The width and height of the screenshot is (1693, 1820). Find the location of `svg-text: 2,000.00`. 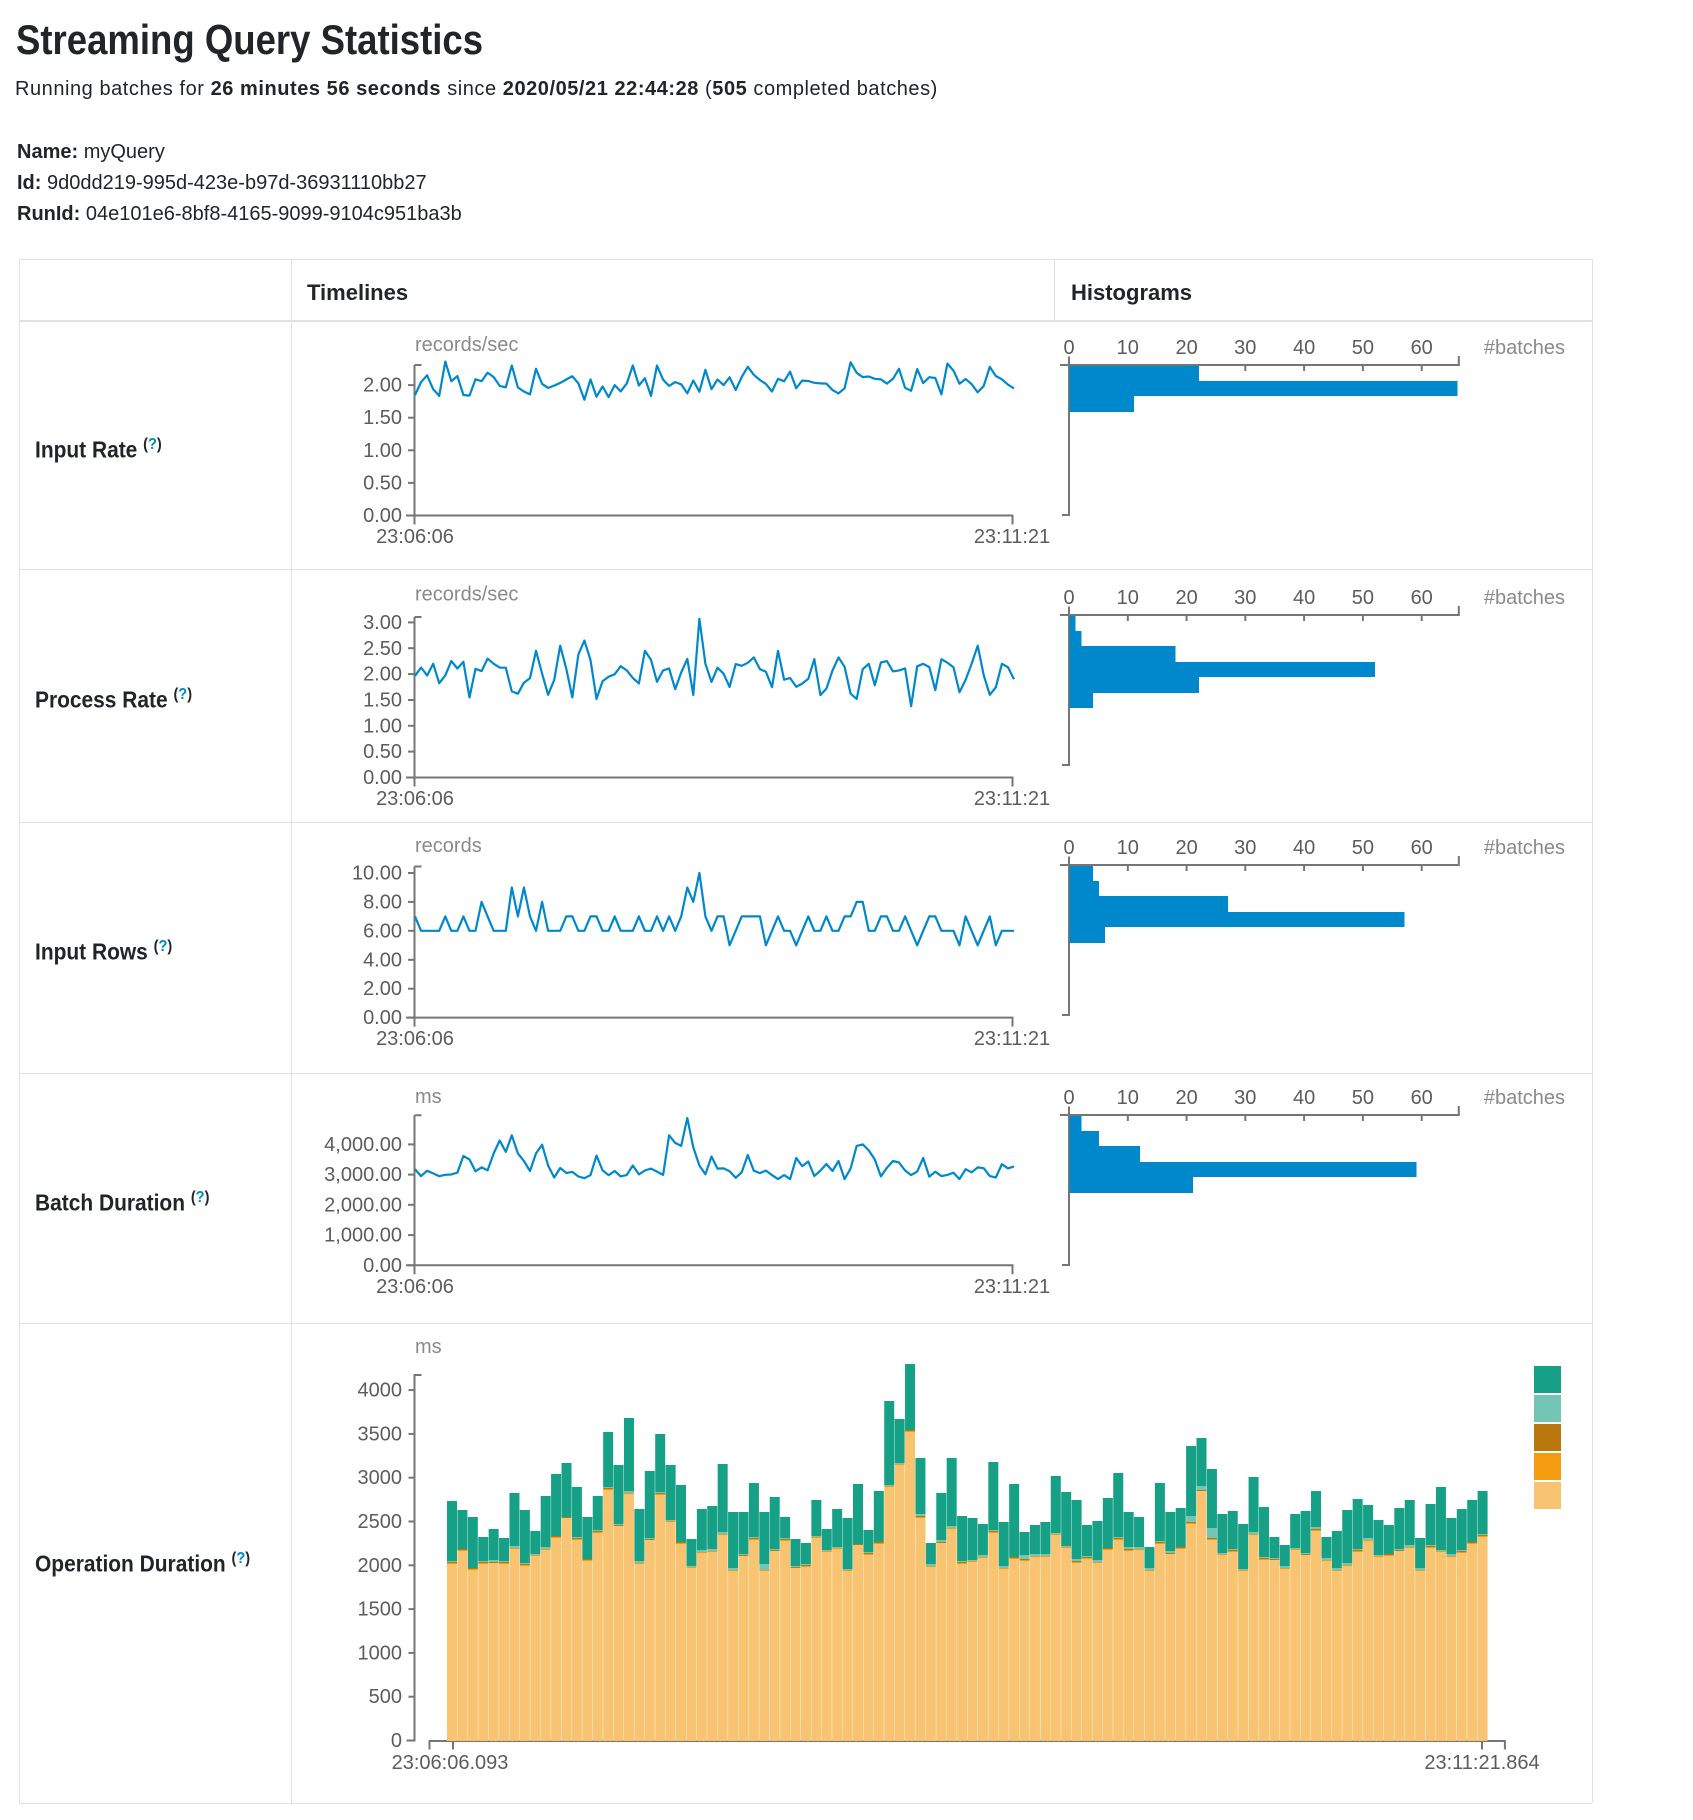

svg-text: 2,000.00 is located at coordinates (363, 1205).